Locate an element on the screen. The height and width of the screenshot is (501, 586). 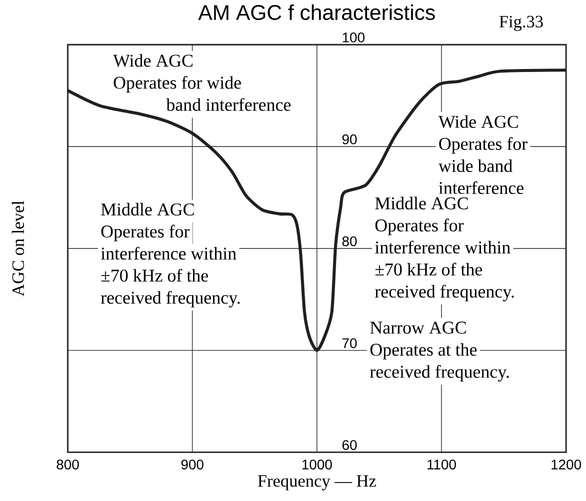
x-tick-label: 900 is located at coordinates (192, 465).